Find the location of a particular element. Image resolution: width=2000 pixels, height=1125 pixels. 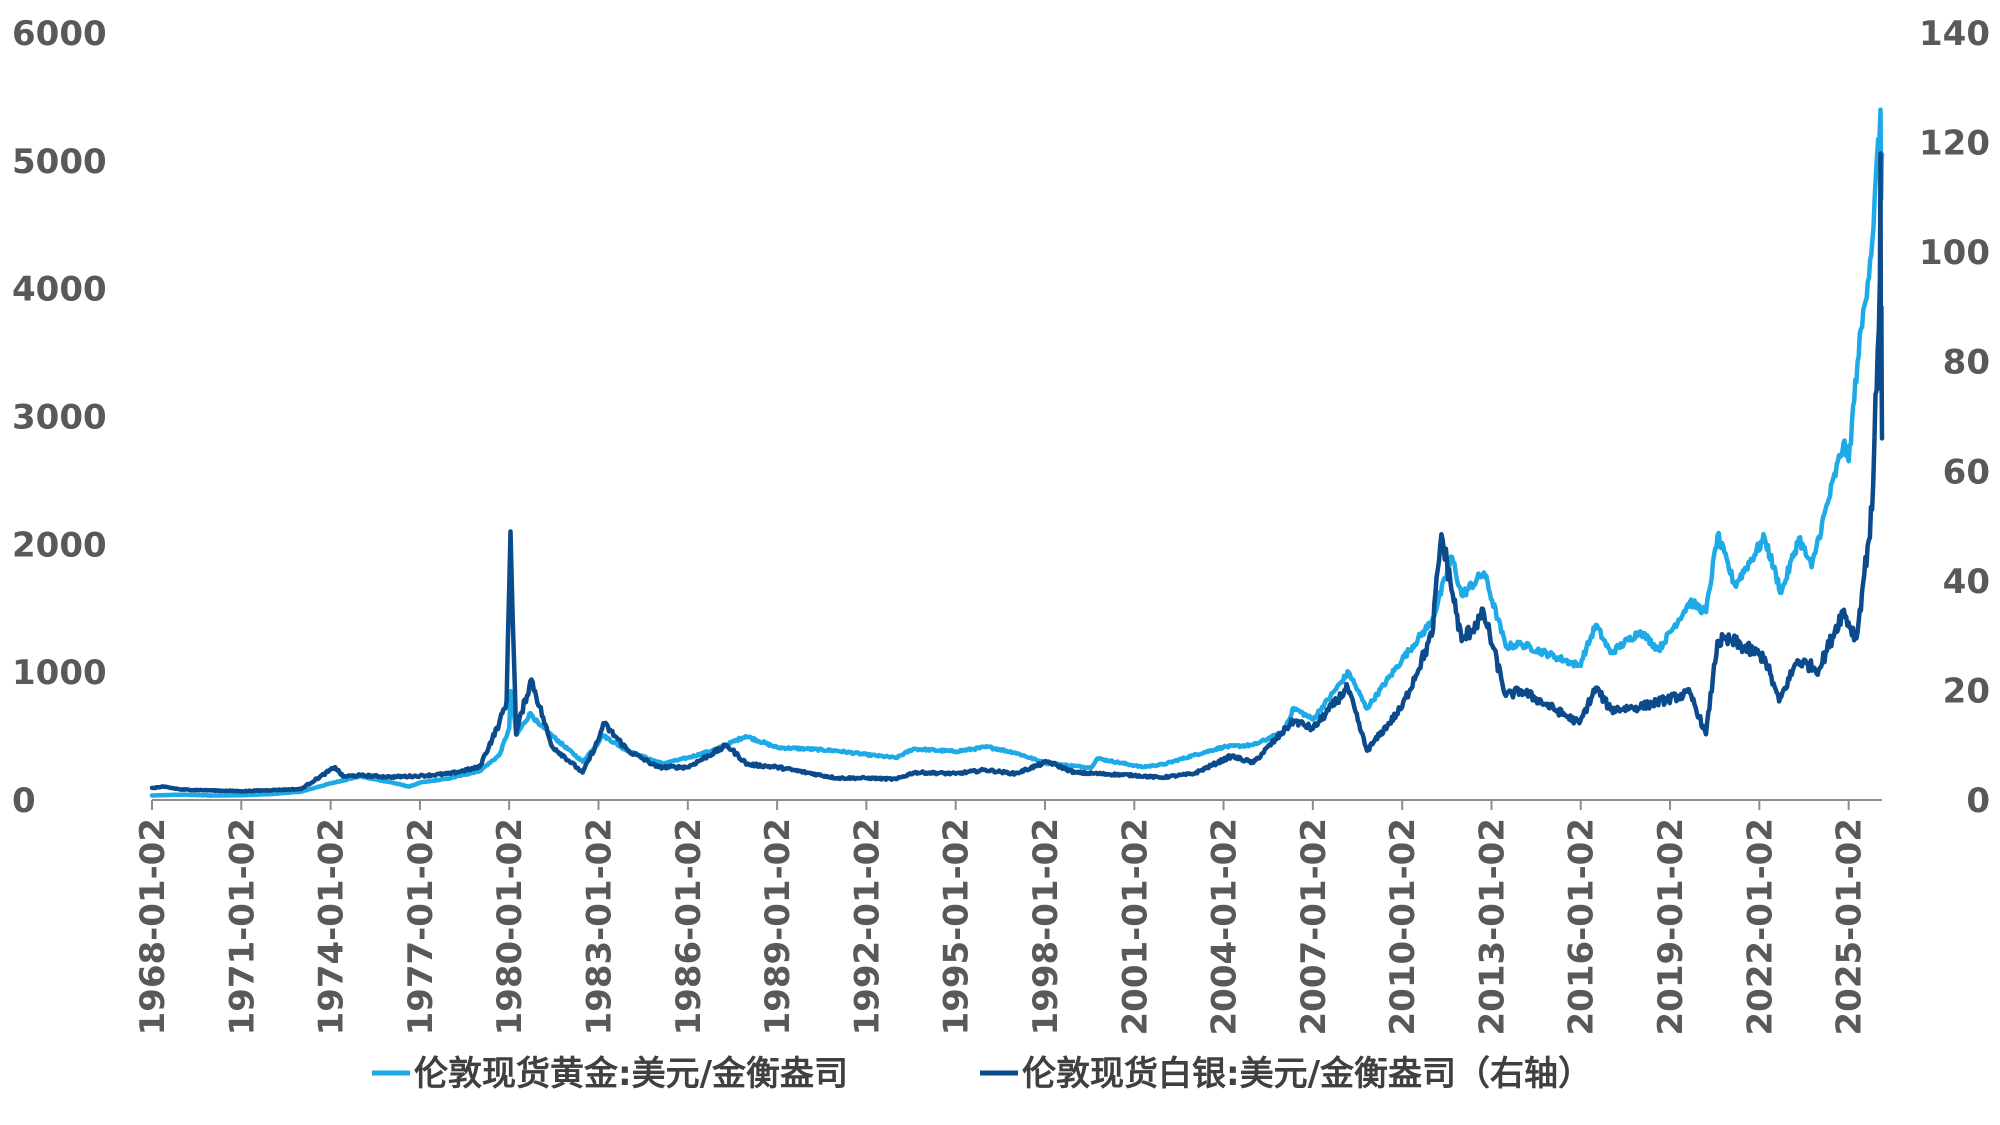

right-y-tick-label: 140 is located at coordinates (1954, 34).